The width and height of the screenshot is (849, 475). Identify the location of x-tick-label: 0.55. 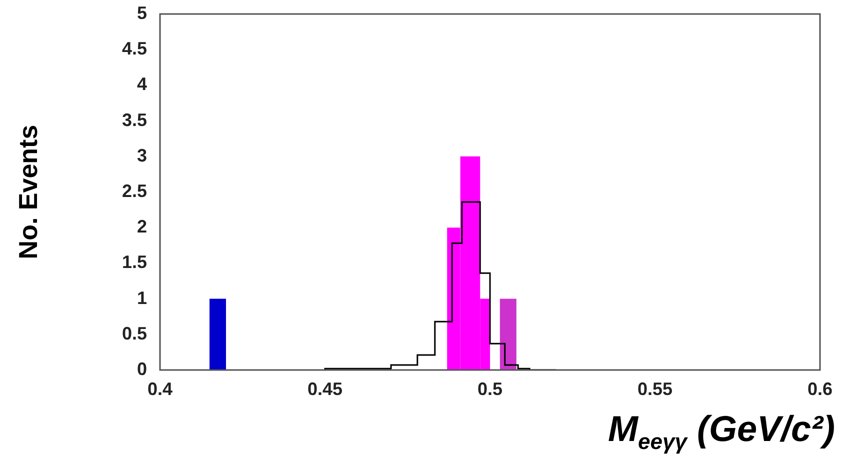
(655, 388).